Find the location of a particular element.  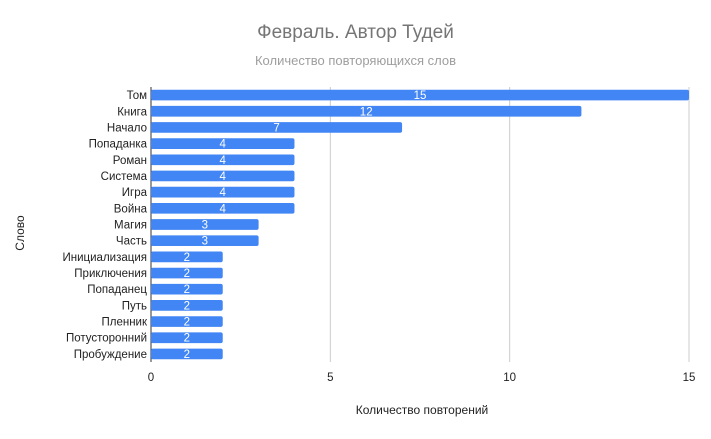

category-label: Роман is located at coordinates (130, 161).